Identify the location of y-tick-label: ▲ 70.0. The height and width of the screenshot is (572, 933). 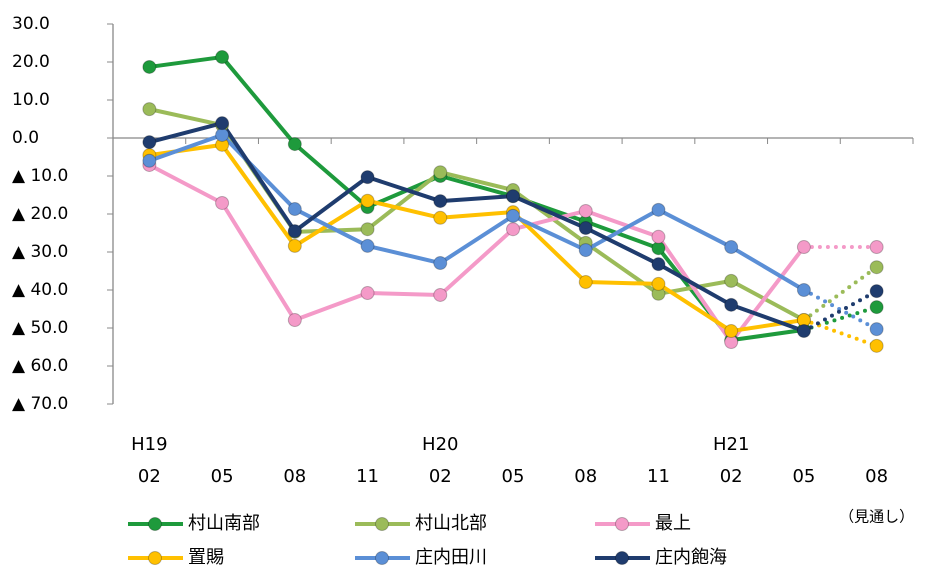
(40, 404).